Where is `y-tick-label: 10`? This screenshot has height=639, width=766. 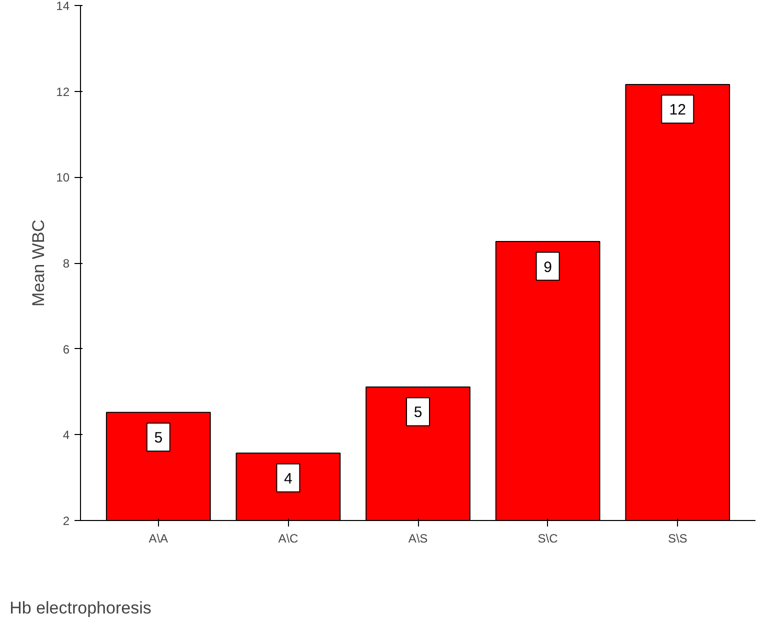
y-tick-label: 10 is located at coordinates (63, 177).